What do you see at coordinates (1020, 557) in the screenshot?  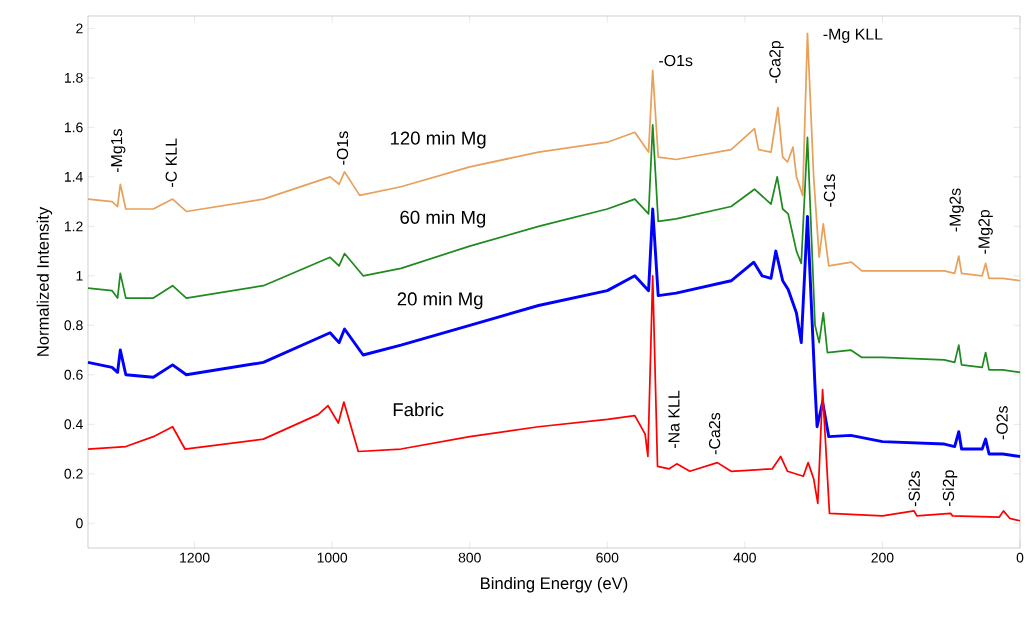 I see `x-tick-label: 0` at bounding box center [1020, 557].